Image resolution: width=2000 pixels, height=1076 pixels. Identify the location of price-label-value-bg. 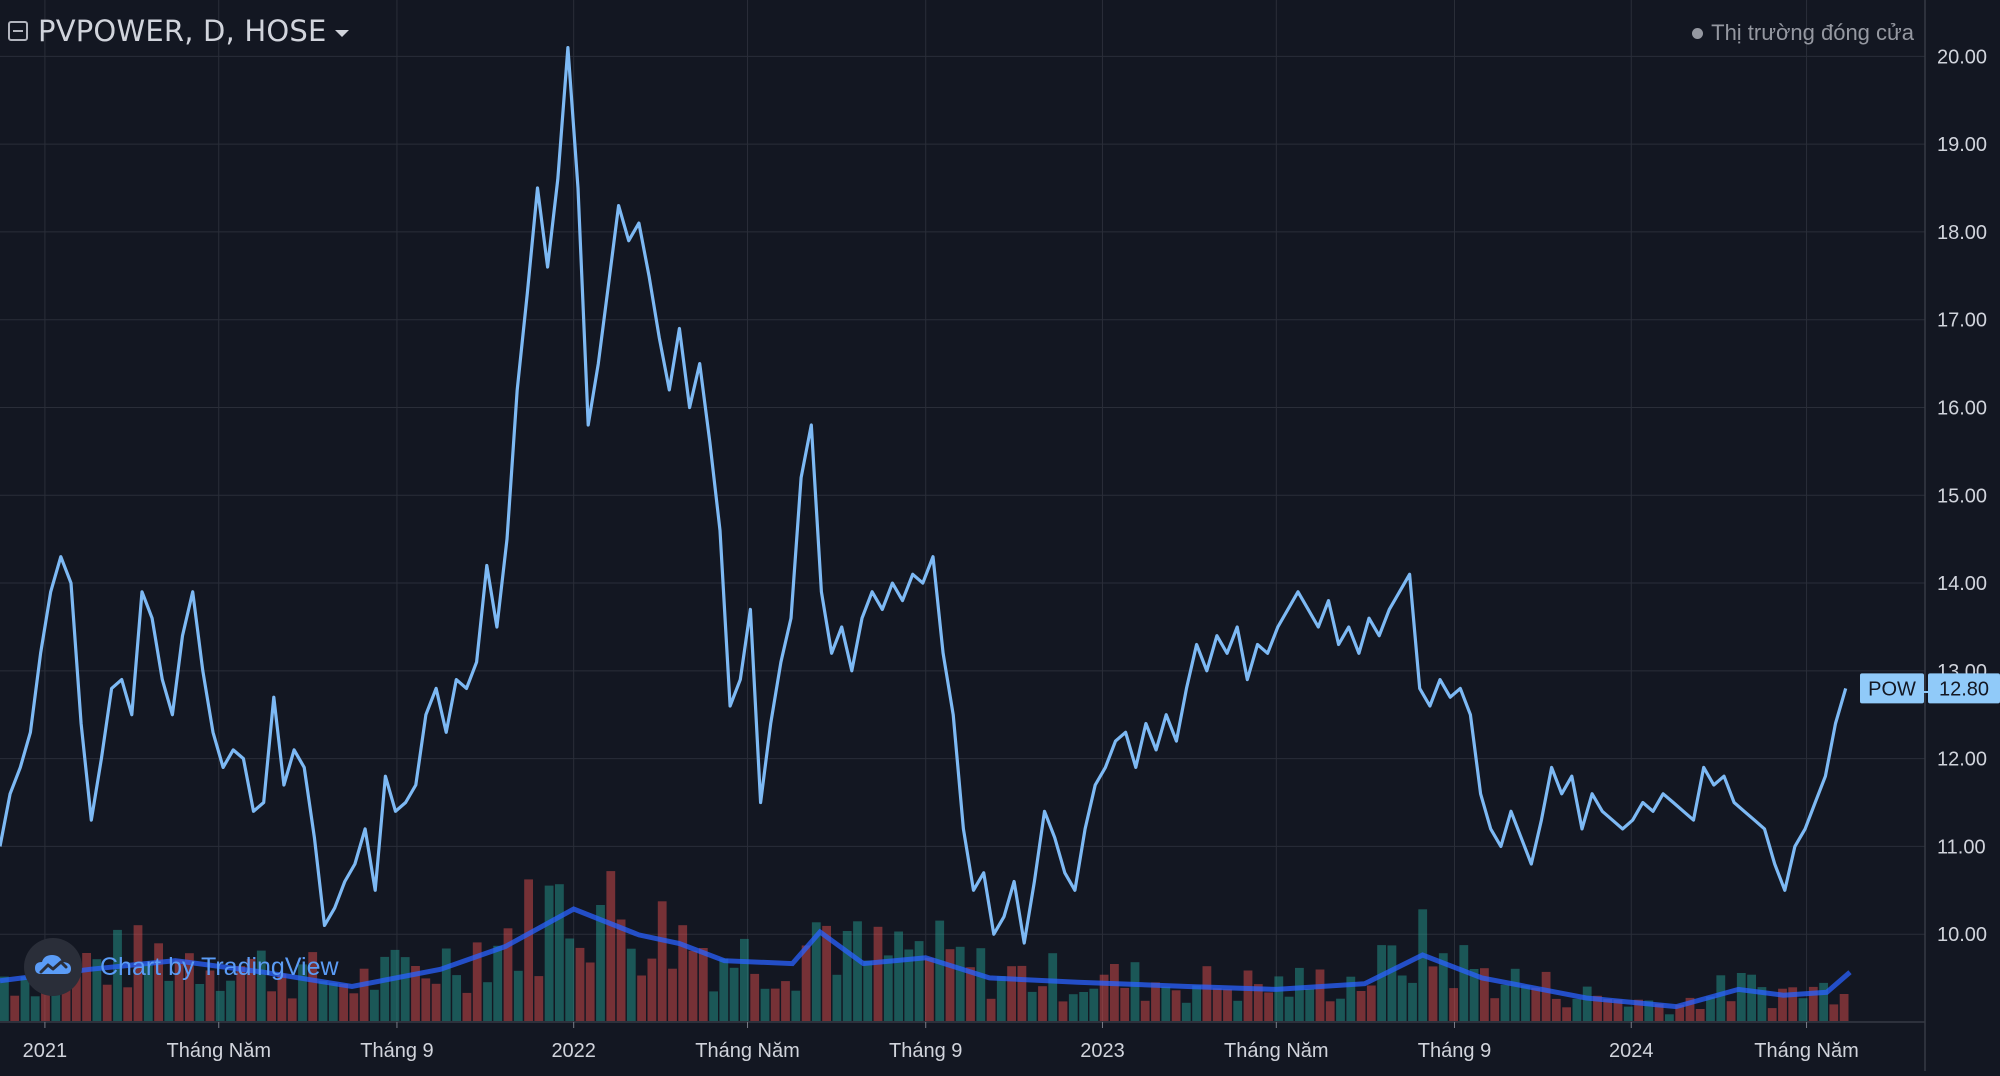
(1964, 688).